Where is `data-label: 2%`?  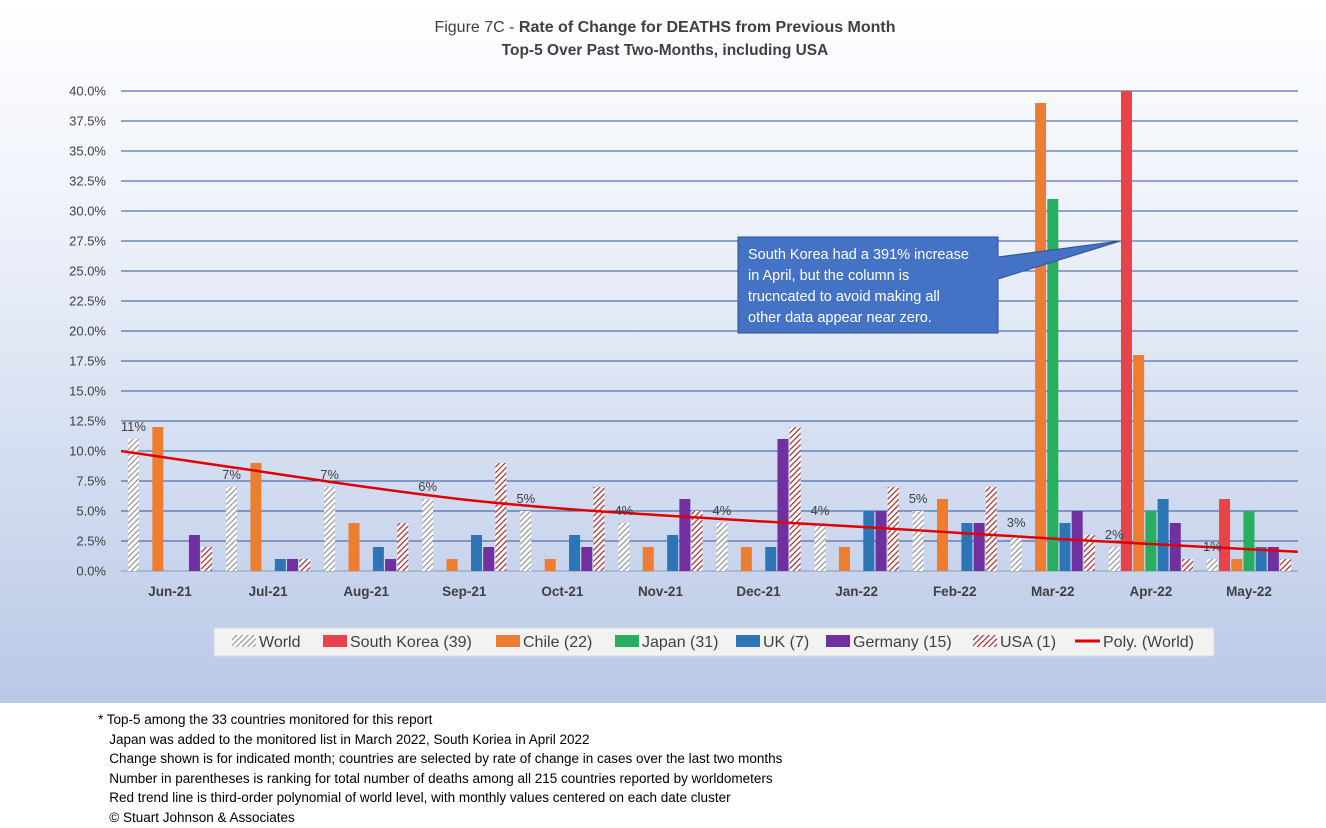
data-label: 2% is located at coordinates (1114, 534).